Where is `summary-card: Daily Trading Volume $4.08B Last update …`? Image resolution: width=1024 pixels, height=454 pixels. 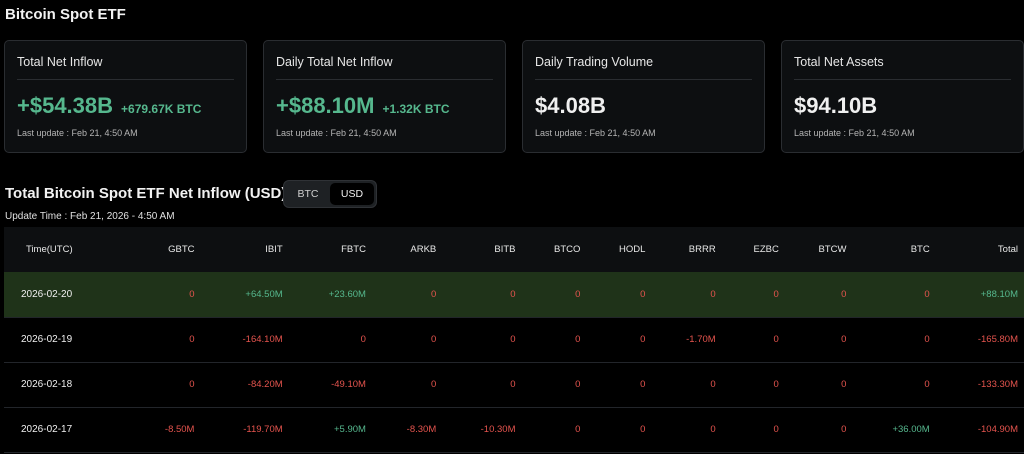 summary-card: Daily Trading Volume $4.08B Last update … is located at coordinates (643, 96).